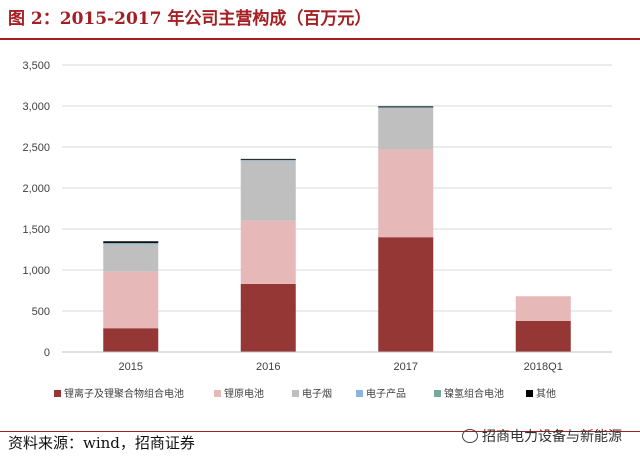 This screenshot has height=463, width=640. I want to click on wechat-icon, so click(470, 436).